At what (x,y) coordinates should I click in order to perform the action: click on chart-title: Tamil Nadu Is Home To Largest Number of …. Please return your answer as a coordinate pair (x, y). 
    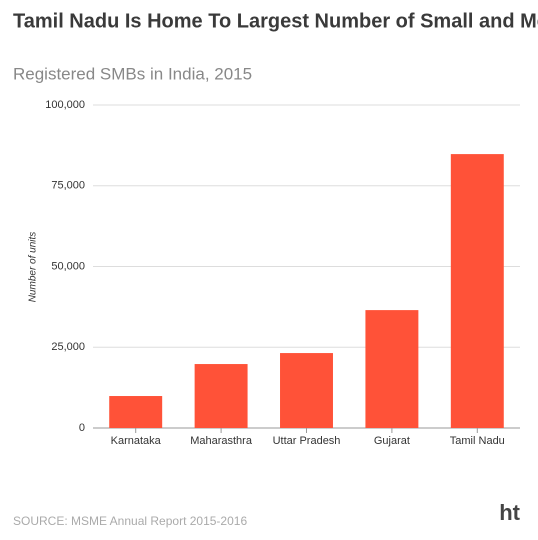
    Looking at the image, I should click on (275, 21).